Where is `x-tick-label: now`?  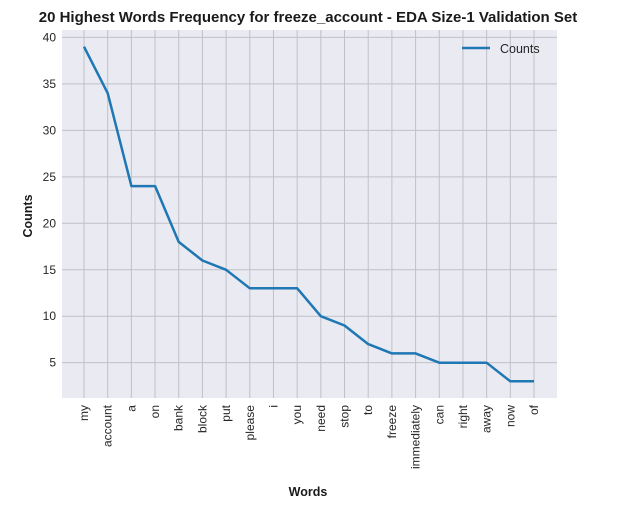
x-tick-label: now is located at coordinates (510, 416).